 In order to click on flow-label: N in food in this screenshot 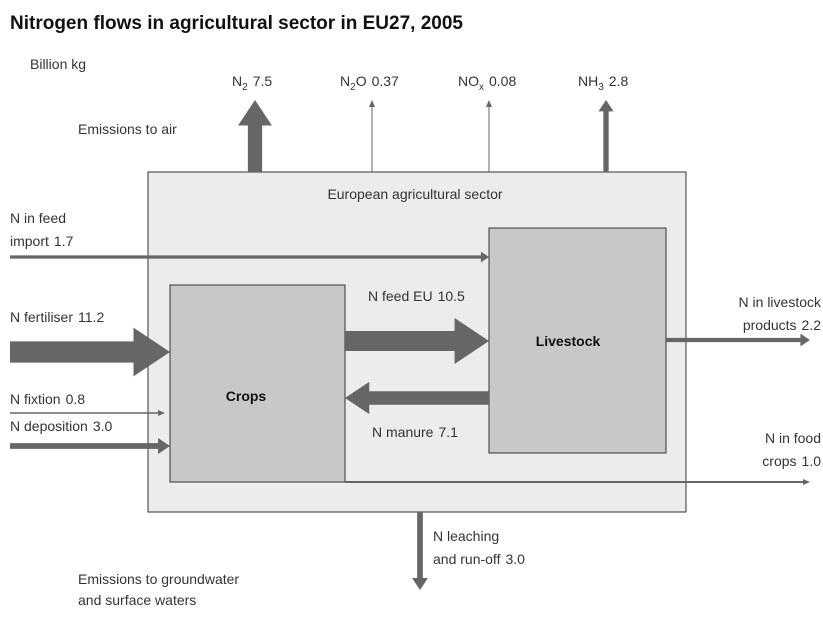, I will do `click(793, 438)`.